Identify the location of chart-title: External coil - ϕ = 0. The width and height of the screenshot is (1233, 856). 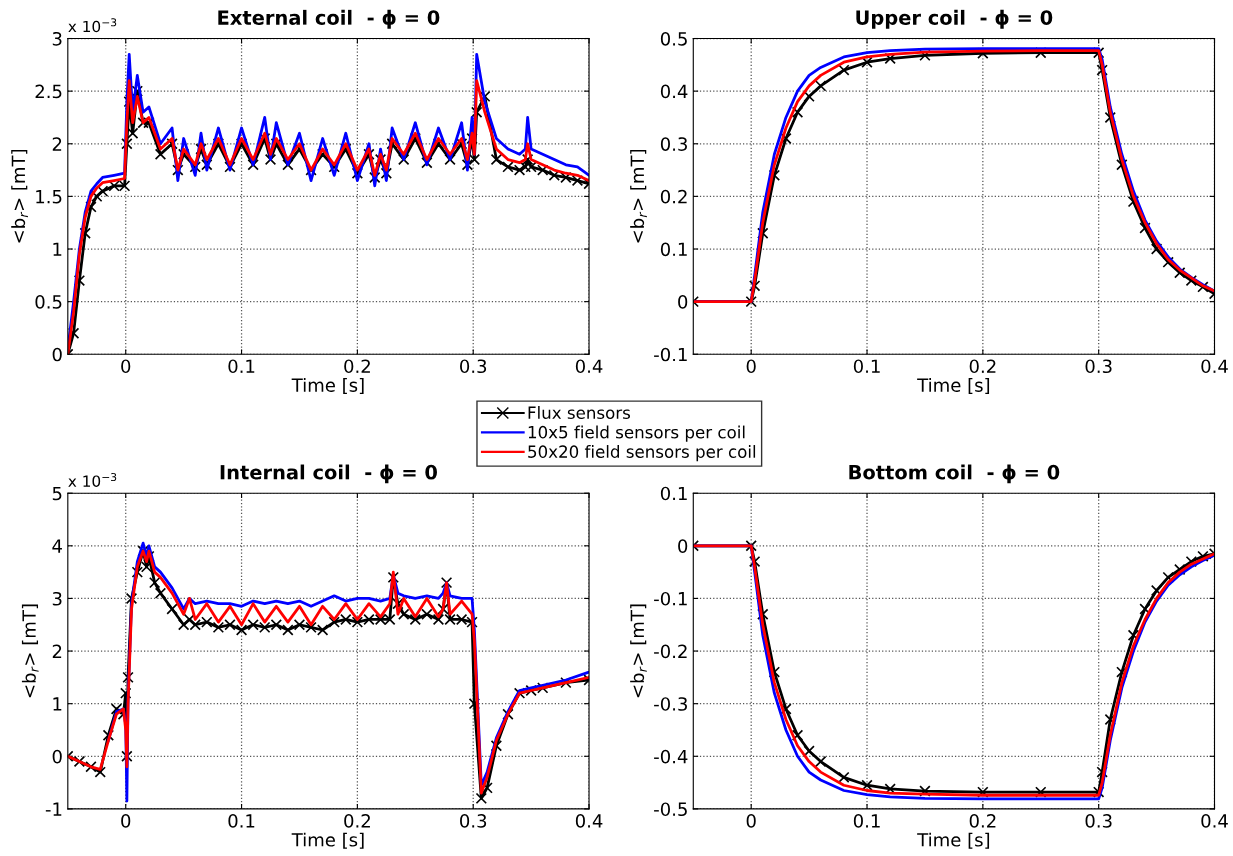
(329, 19).